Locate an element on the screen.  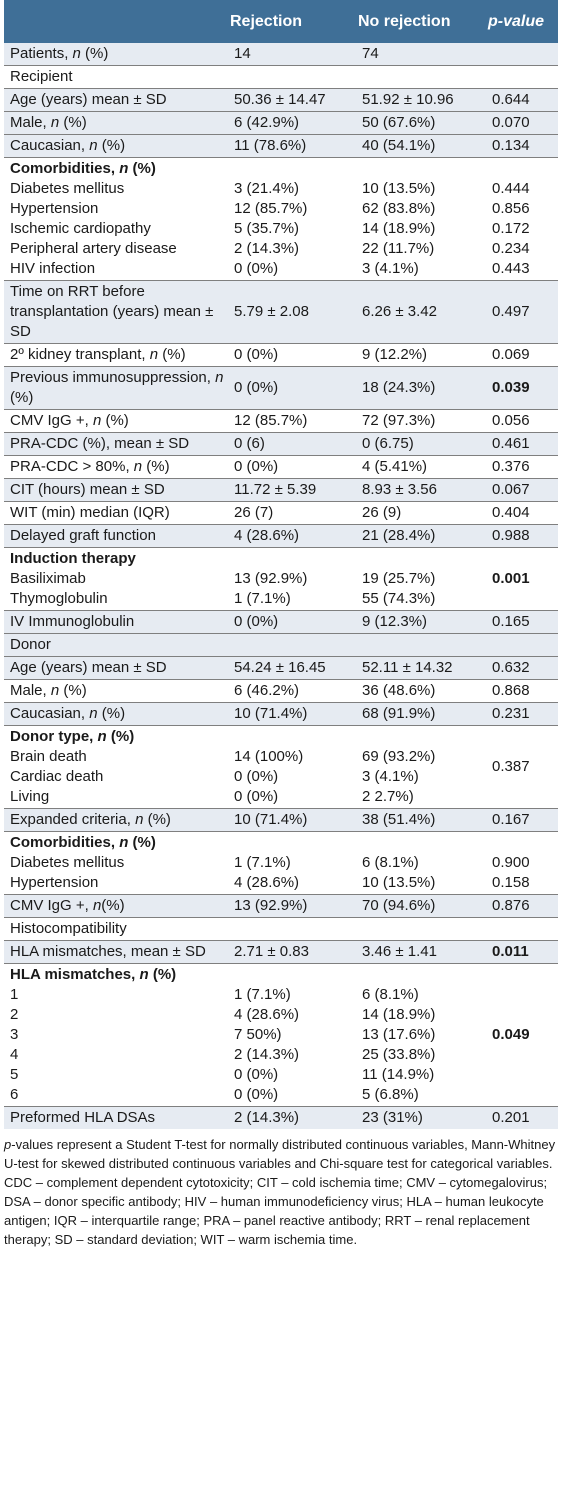
no-rejection-cell: 38 (51.4%) is located at coordinates (399, 819).